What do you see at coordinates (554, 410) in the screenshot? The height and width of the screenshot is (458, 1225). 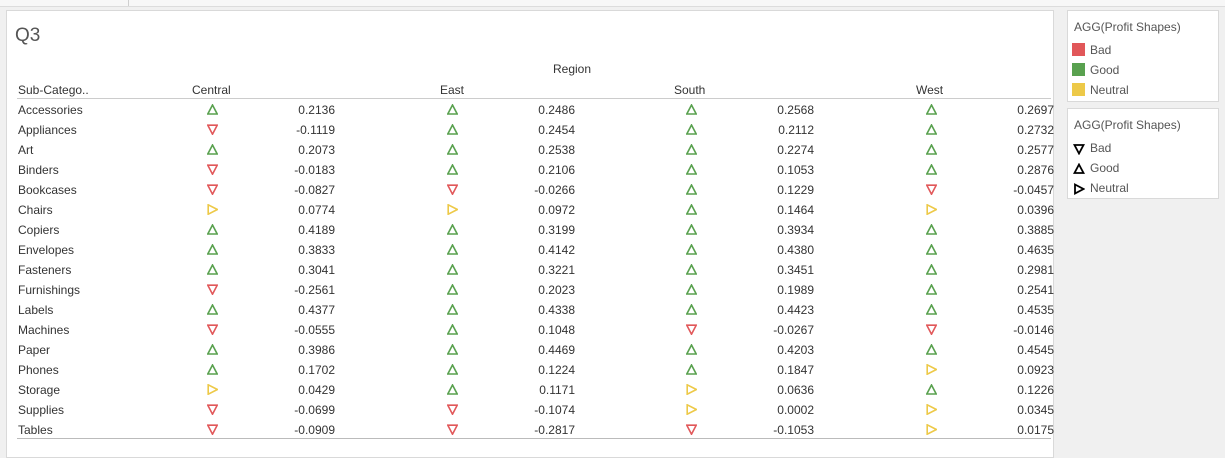 I see `east-profit-value: -0.1074` at bounding box center [554, 410].